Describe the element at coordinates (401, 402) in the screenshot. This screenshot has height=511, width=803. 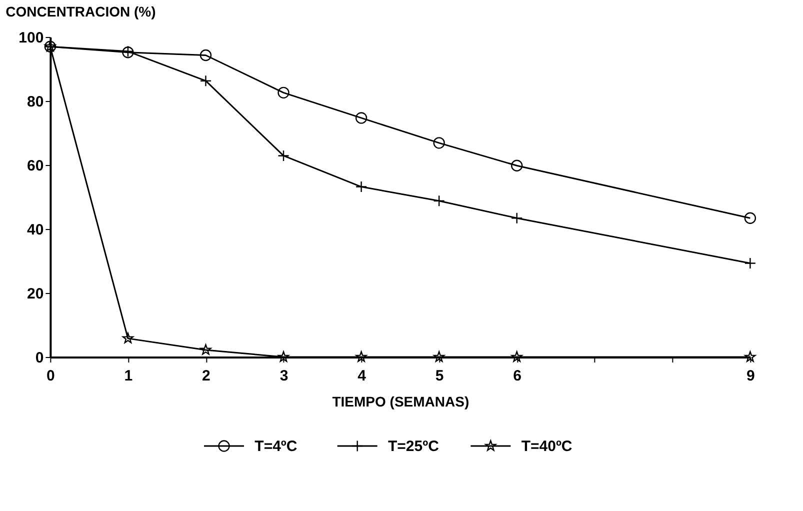
I see `x-axis-title: TIEMPO (SEMANAS)` at that location.